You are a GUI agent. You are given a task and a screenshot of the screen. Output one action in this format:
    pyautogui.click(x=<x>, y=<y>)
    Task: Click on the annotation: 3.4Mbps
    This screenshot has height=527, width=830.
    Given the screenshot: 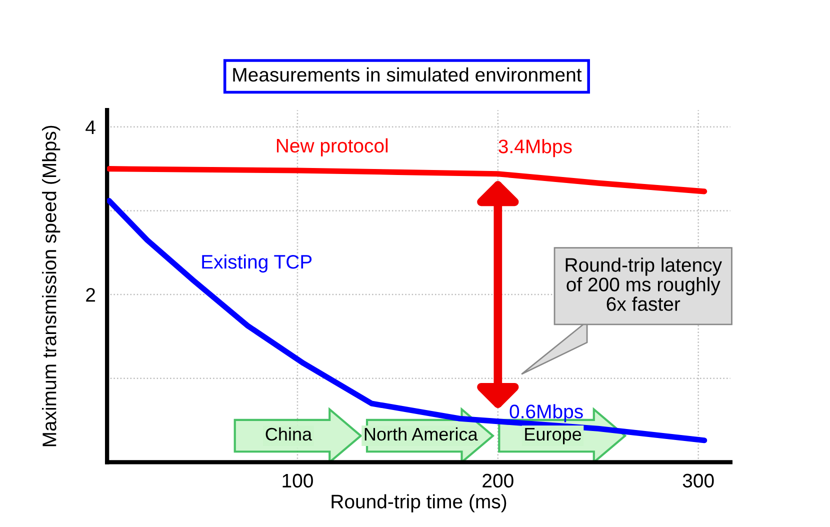 What is the action you would take?
    pyautogui.click(x=535, y=148)
    